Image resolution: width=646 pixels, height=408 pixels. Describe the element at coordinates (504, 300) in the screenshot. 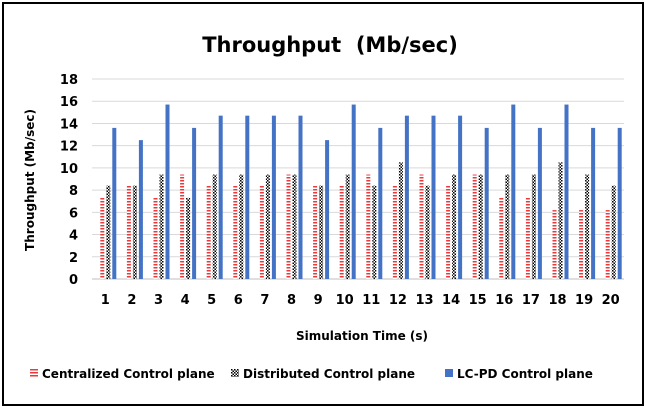

I see `x-tick-label: 16` at that location.